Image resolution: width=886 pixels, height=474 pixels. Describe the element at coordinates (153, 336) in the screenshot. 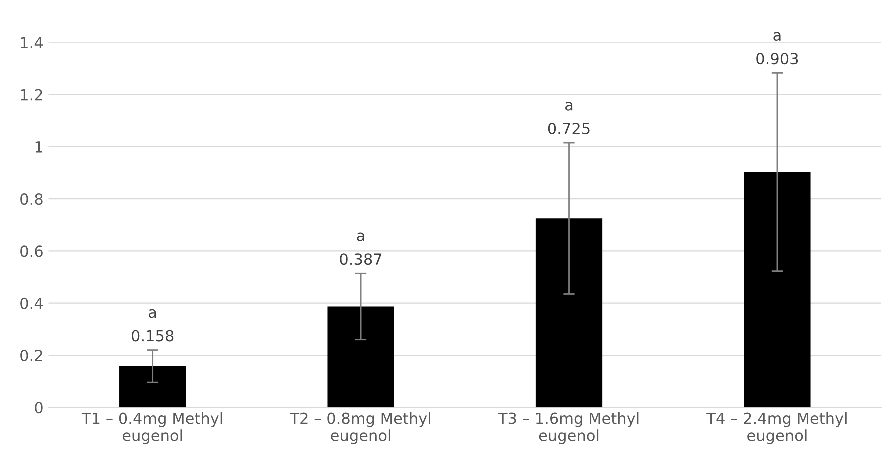

I see `annotation: 0.158` at that location.